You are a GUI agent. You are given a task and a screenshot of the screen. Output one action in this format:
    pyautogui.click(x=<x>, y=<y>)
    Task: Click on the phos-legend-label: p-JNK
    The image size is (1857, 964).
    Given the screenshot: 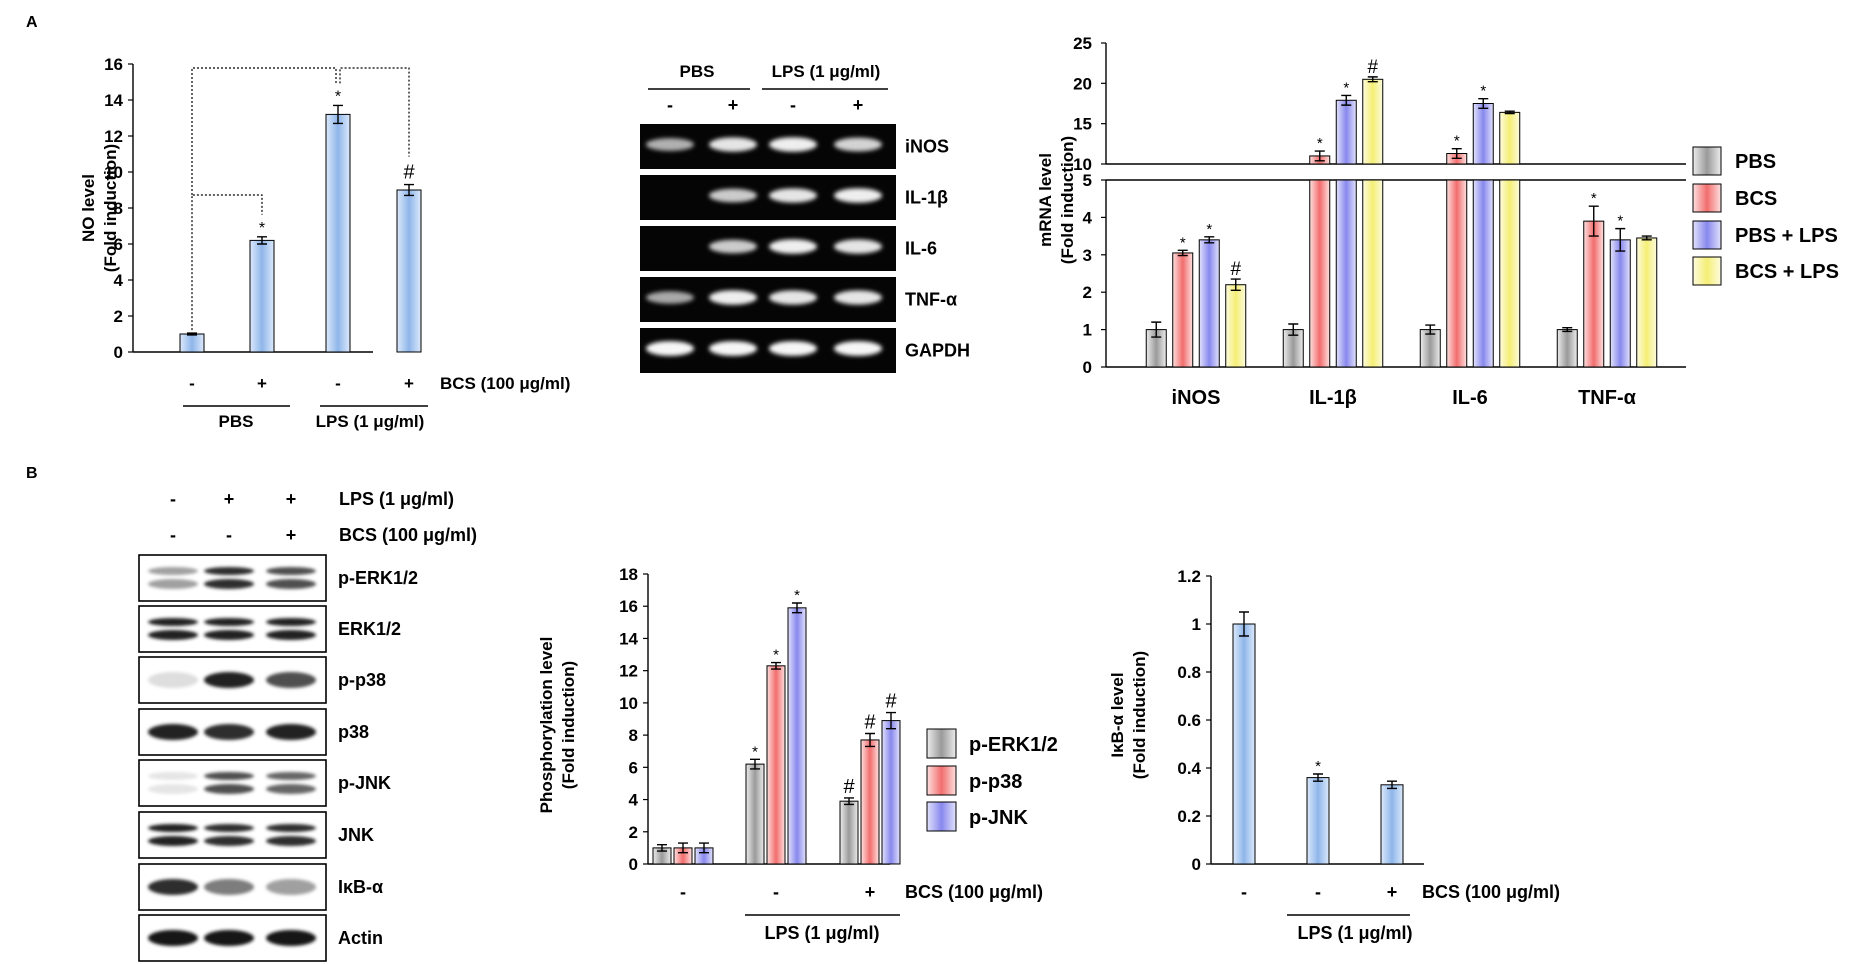 What is the action you would take?
    pyautogui.click(x=998, y=818)
    